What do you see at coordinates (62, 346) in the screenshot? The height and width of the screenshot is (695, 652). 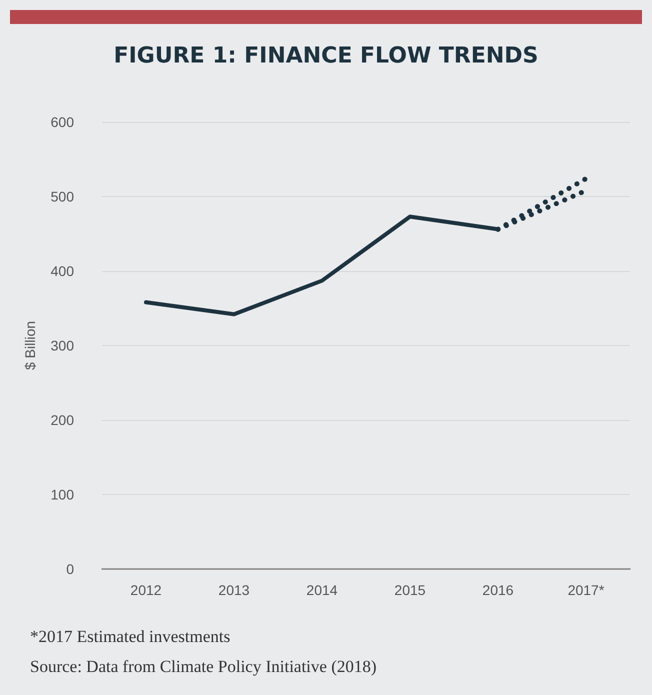 I see `y-tick-label: 300` at bounding box center [62, 346].